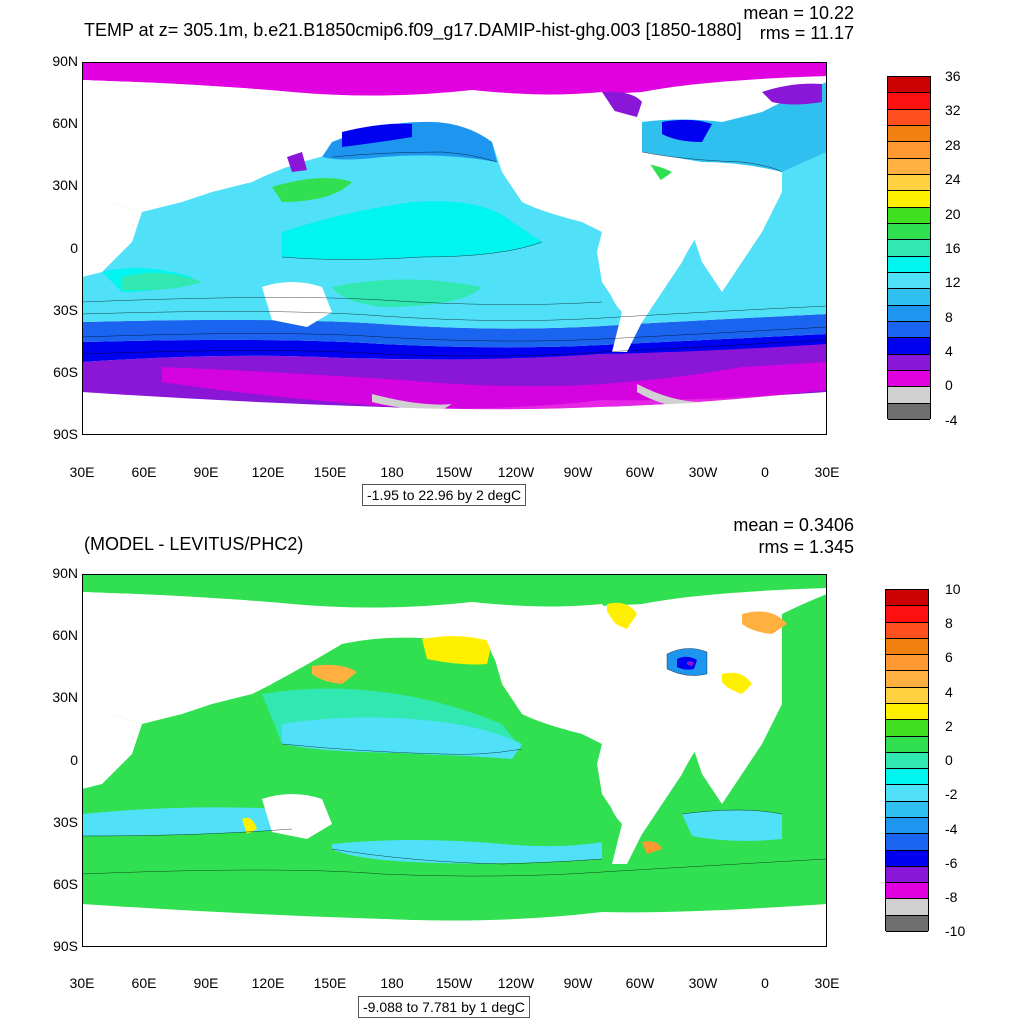 The image size is (1024, 1024). Describe the element at coordinates (334, 674) in the screenshot. I see `kuroshio-orange` at that location.